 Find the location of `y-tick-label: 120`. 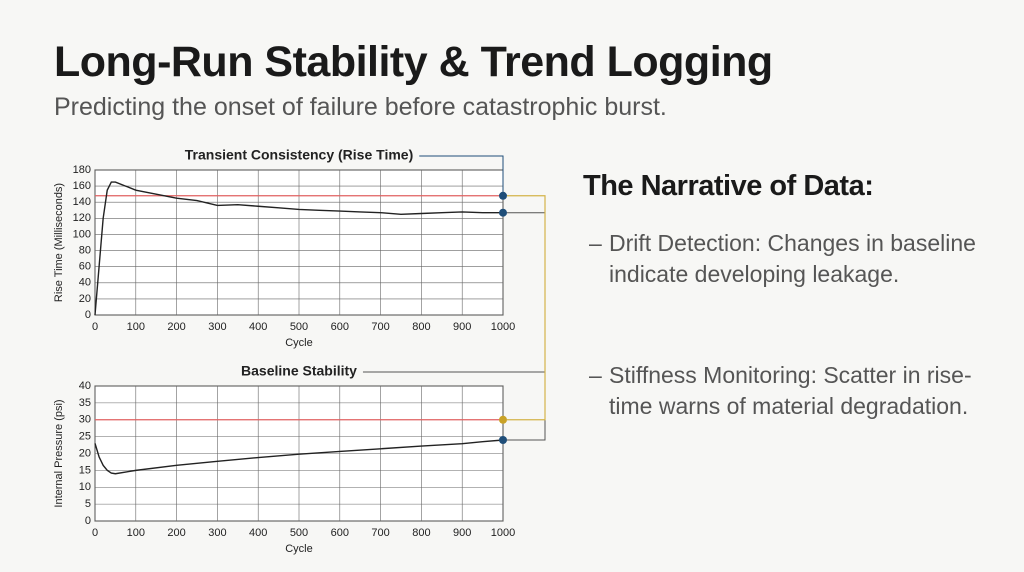

y-tick-label: 120 is located at coordinates (82, 218).